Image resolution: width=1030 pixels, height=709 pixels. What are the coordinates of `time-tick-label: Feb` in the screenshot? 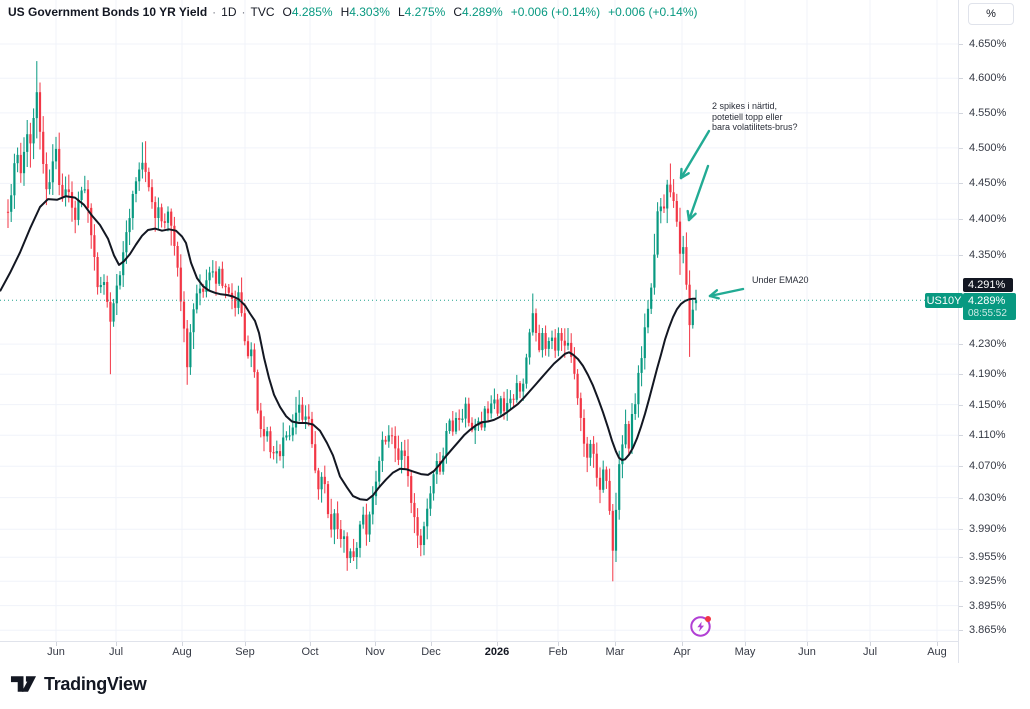 It's located at (558, 652).